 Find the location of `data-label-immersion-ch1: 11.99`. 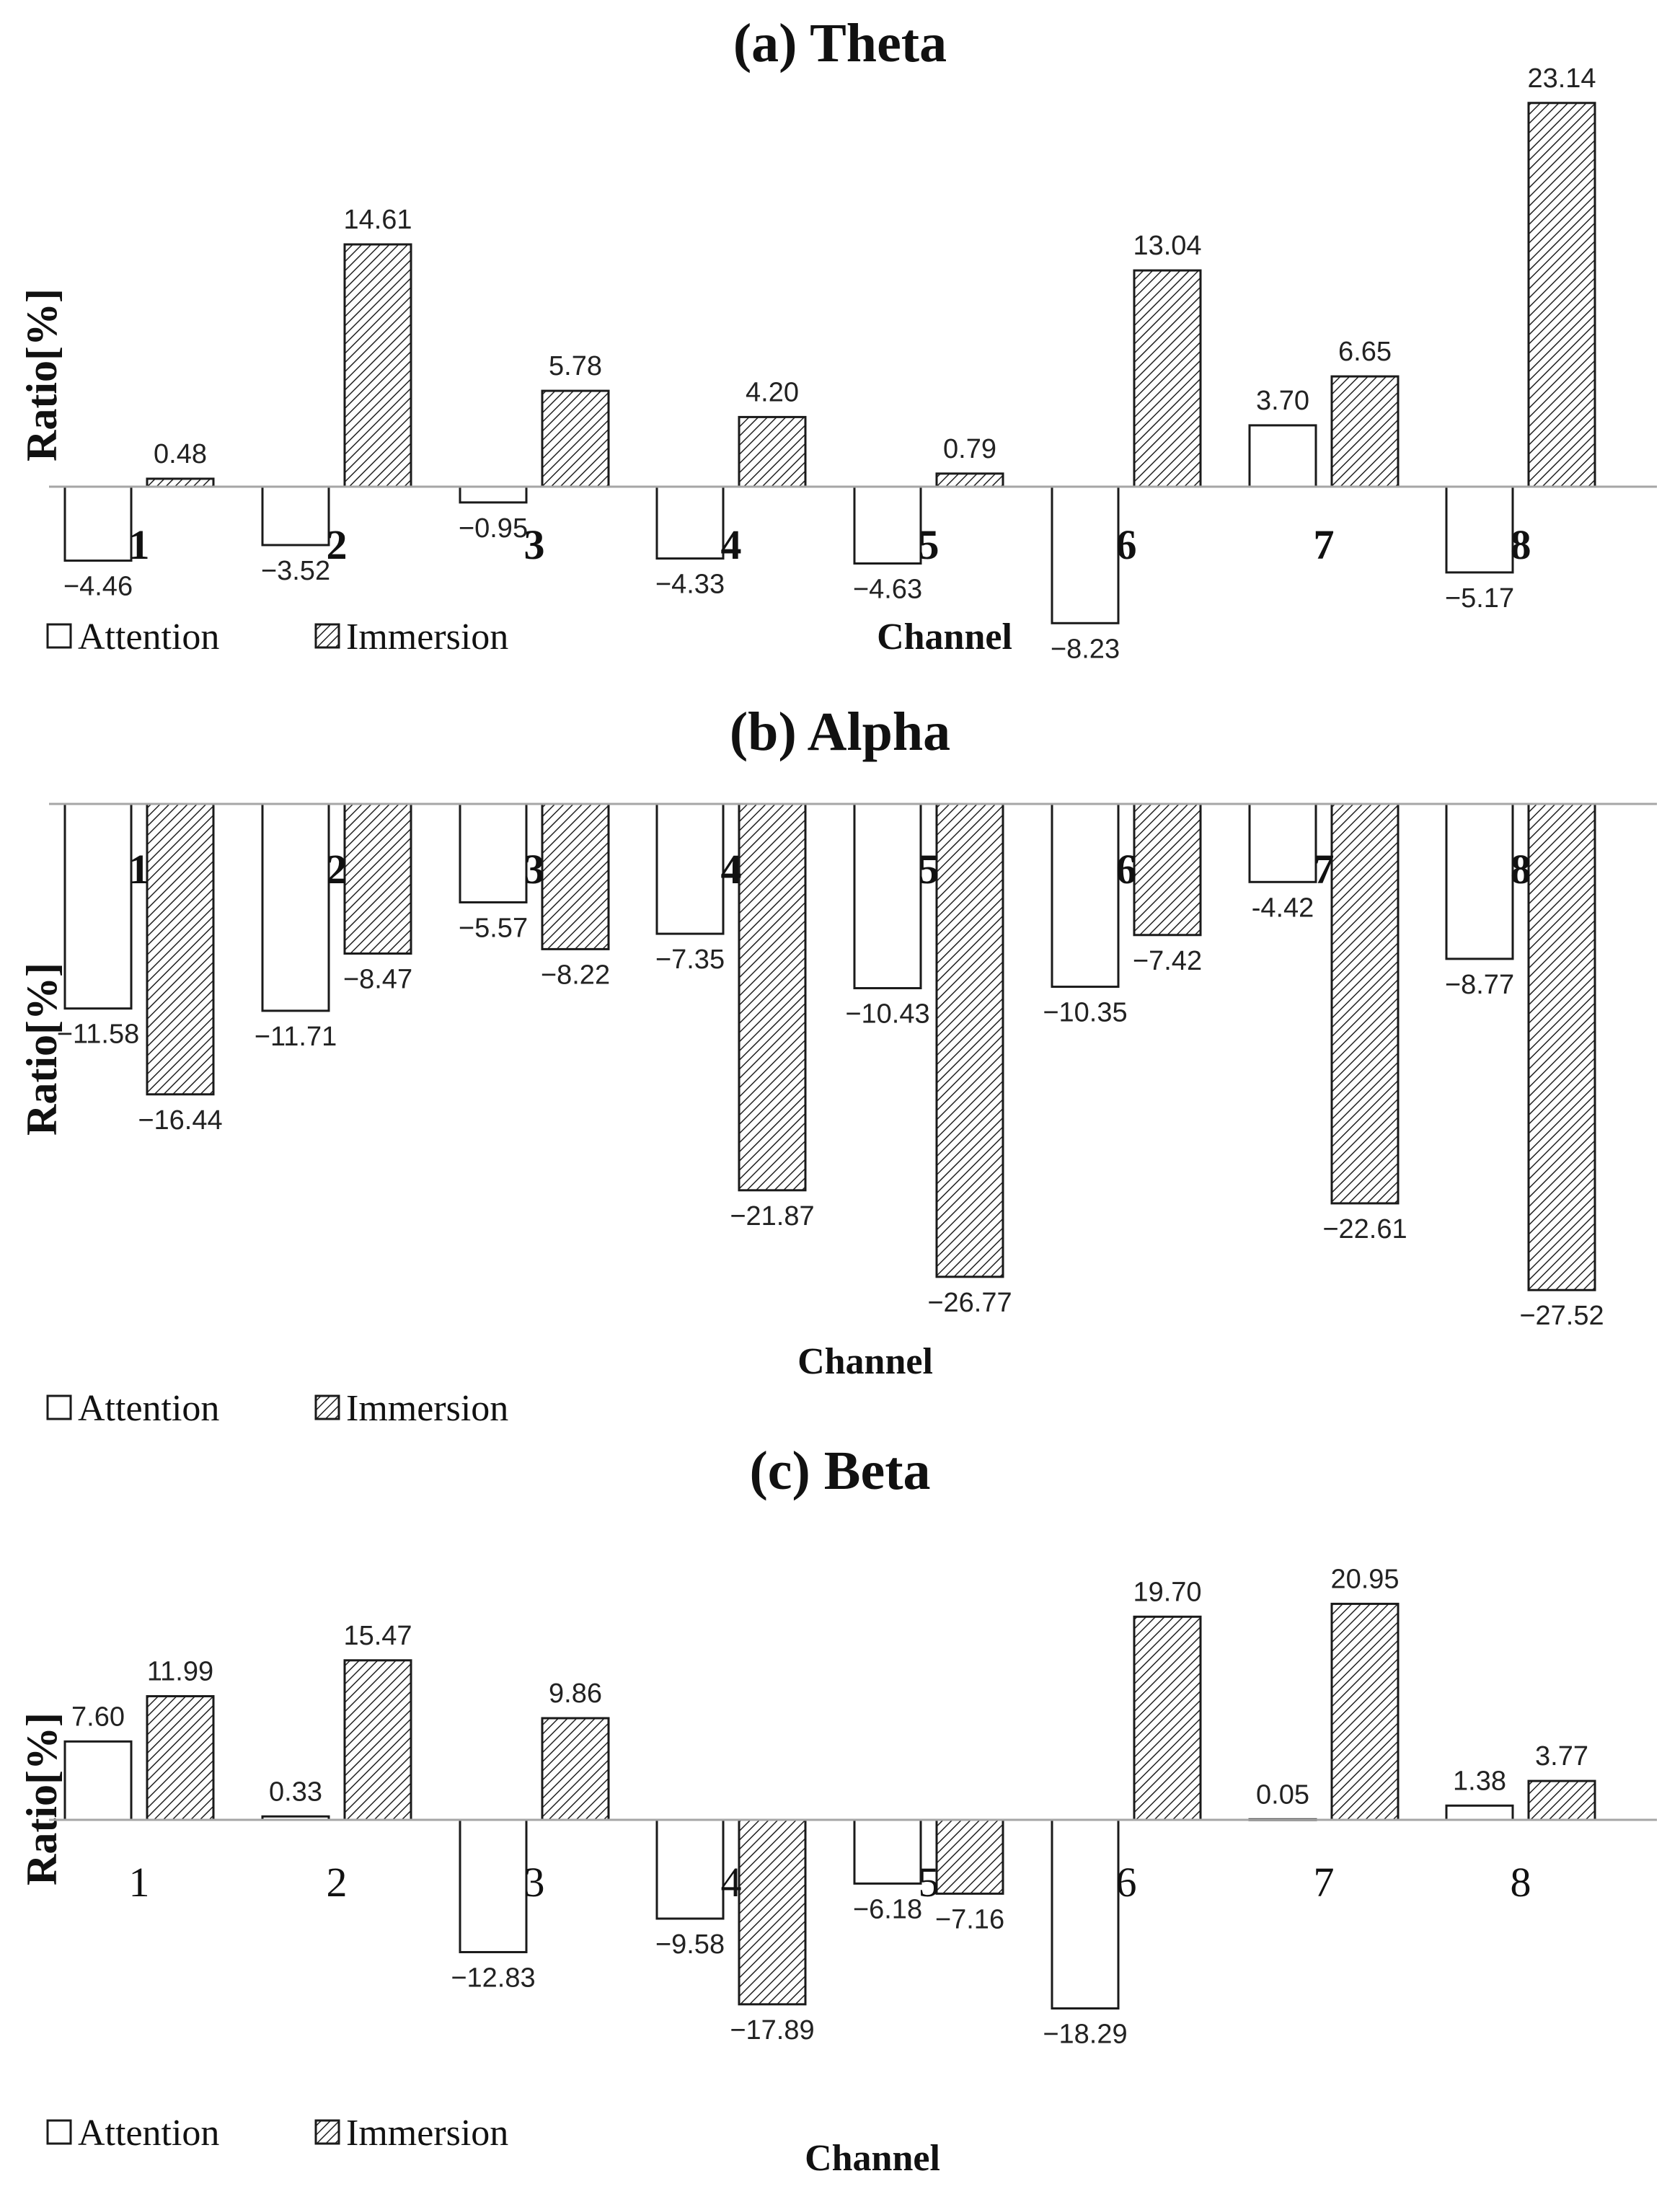

data-label-immersion-ch1: 11.99 is located at coordinates (180, 1672).